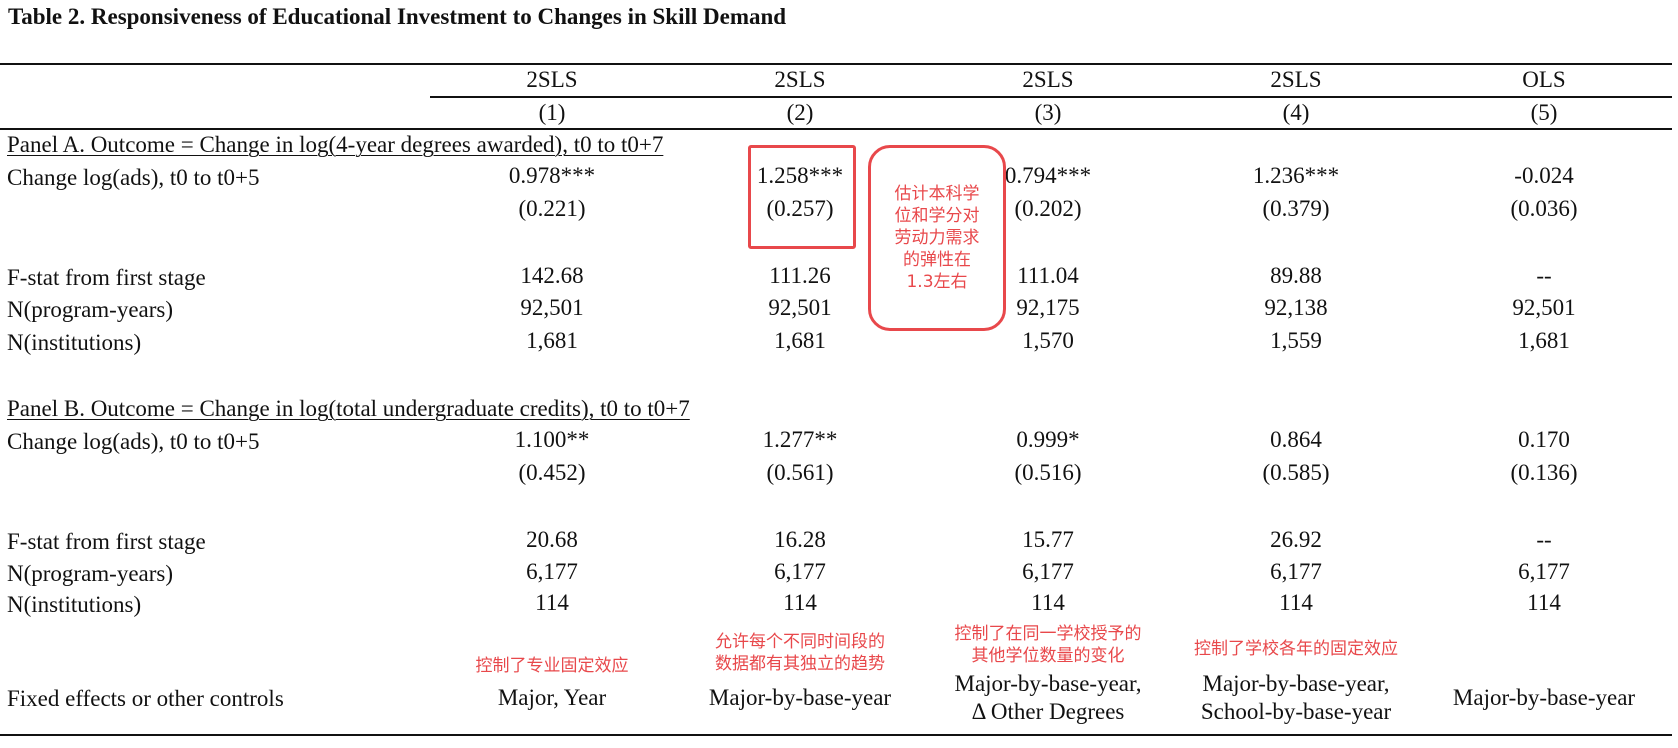 This screenshot has height=748, width=1678. What do you see at coordinates (552, 539) in the screenshot?
I see `fstat-cell: 20.68` at bounding box center [552, 539].